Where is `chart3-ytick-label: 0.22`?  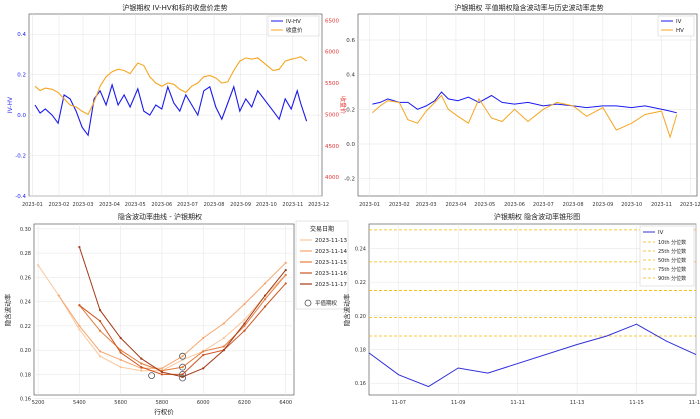 chart3-ytick-label: 0.22 is located at coordinates (25, 327).